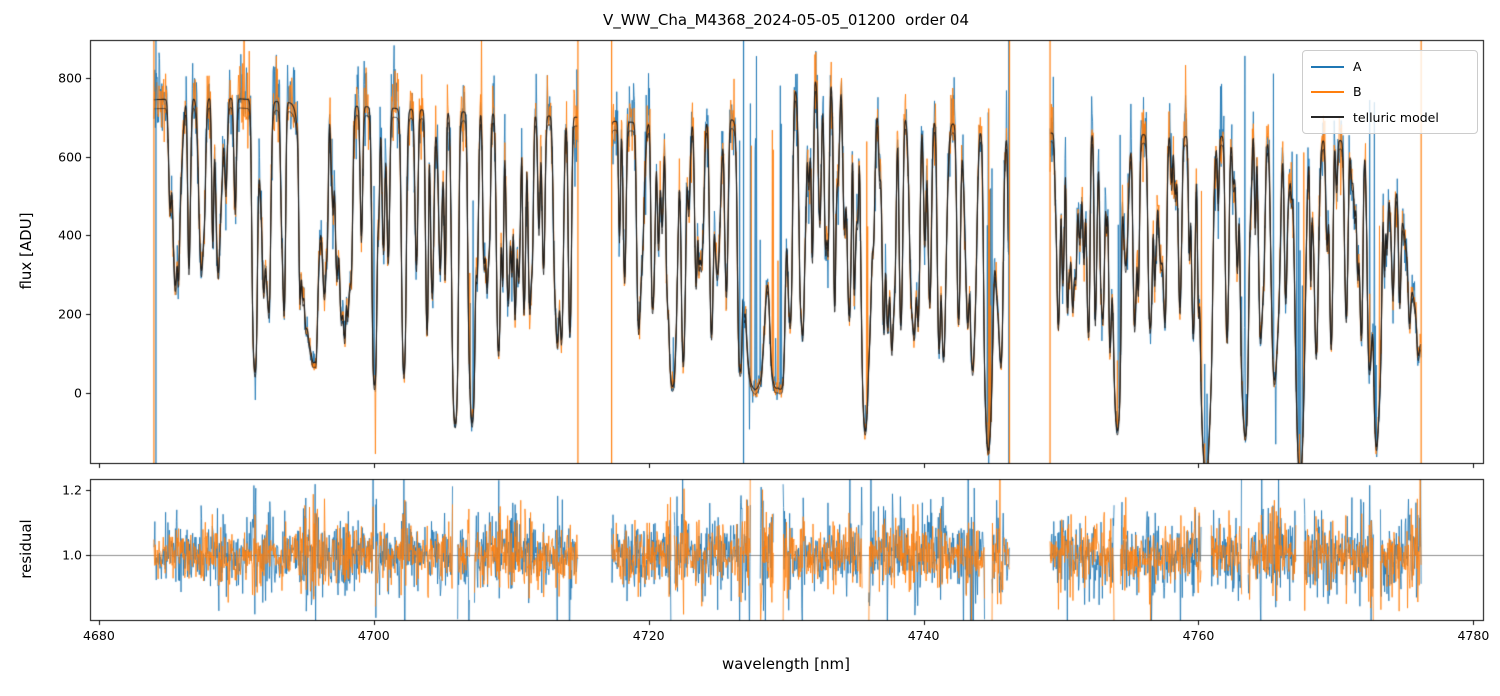 This screenshot has height=696, width=1500. What do you see at coordinates (26, 251) in the screenshot?
I see `y-axis-label-flux: flux [ADU]` at bounding box center [26, 251].